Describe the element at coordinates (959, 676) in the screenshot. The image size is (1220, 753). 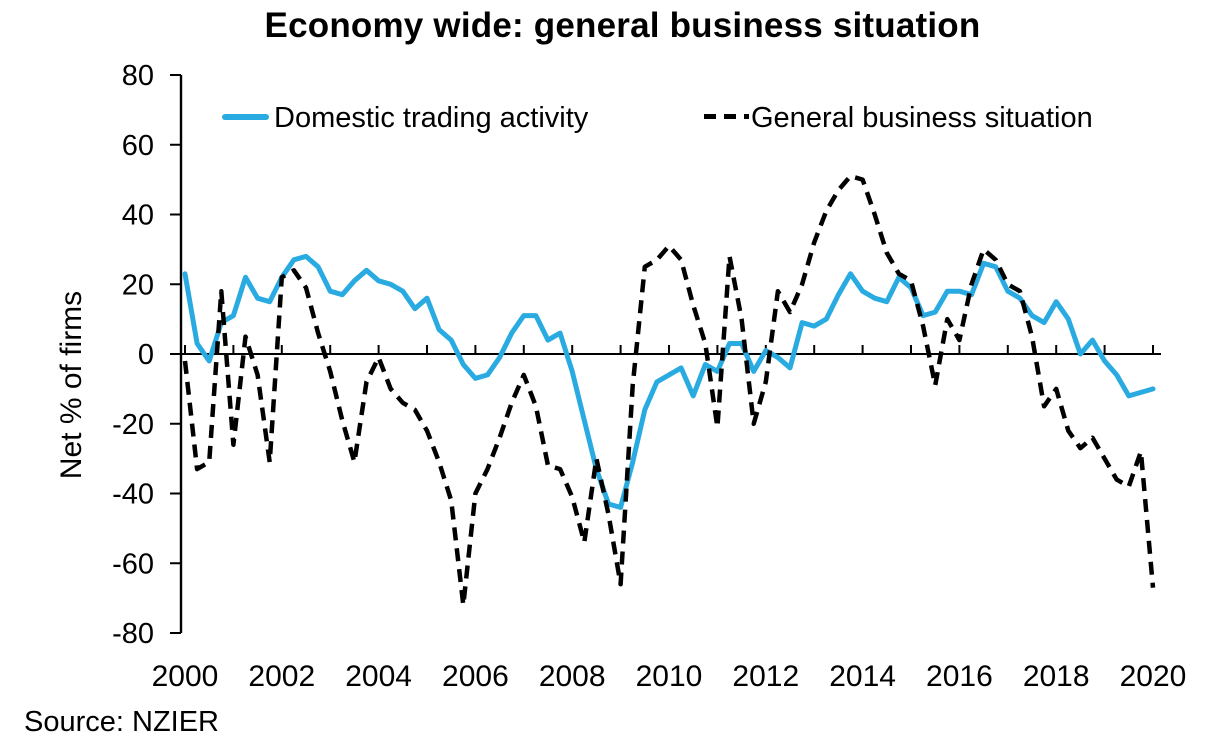
I see `x-tick-label: 2016` at that location.